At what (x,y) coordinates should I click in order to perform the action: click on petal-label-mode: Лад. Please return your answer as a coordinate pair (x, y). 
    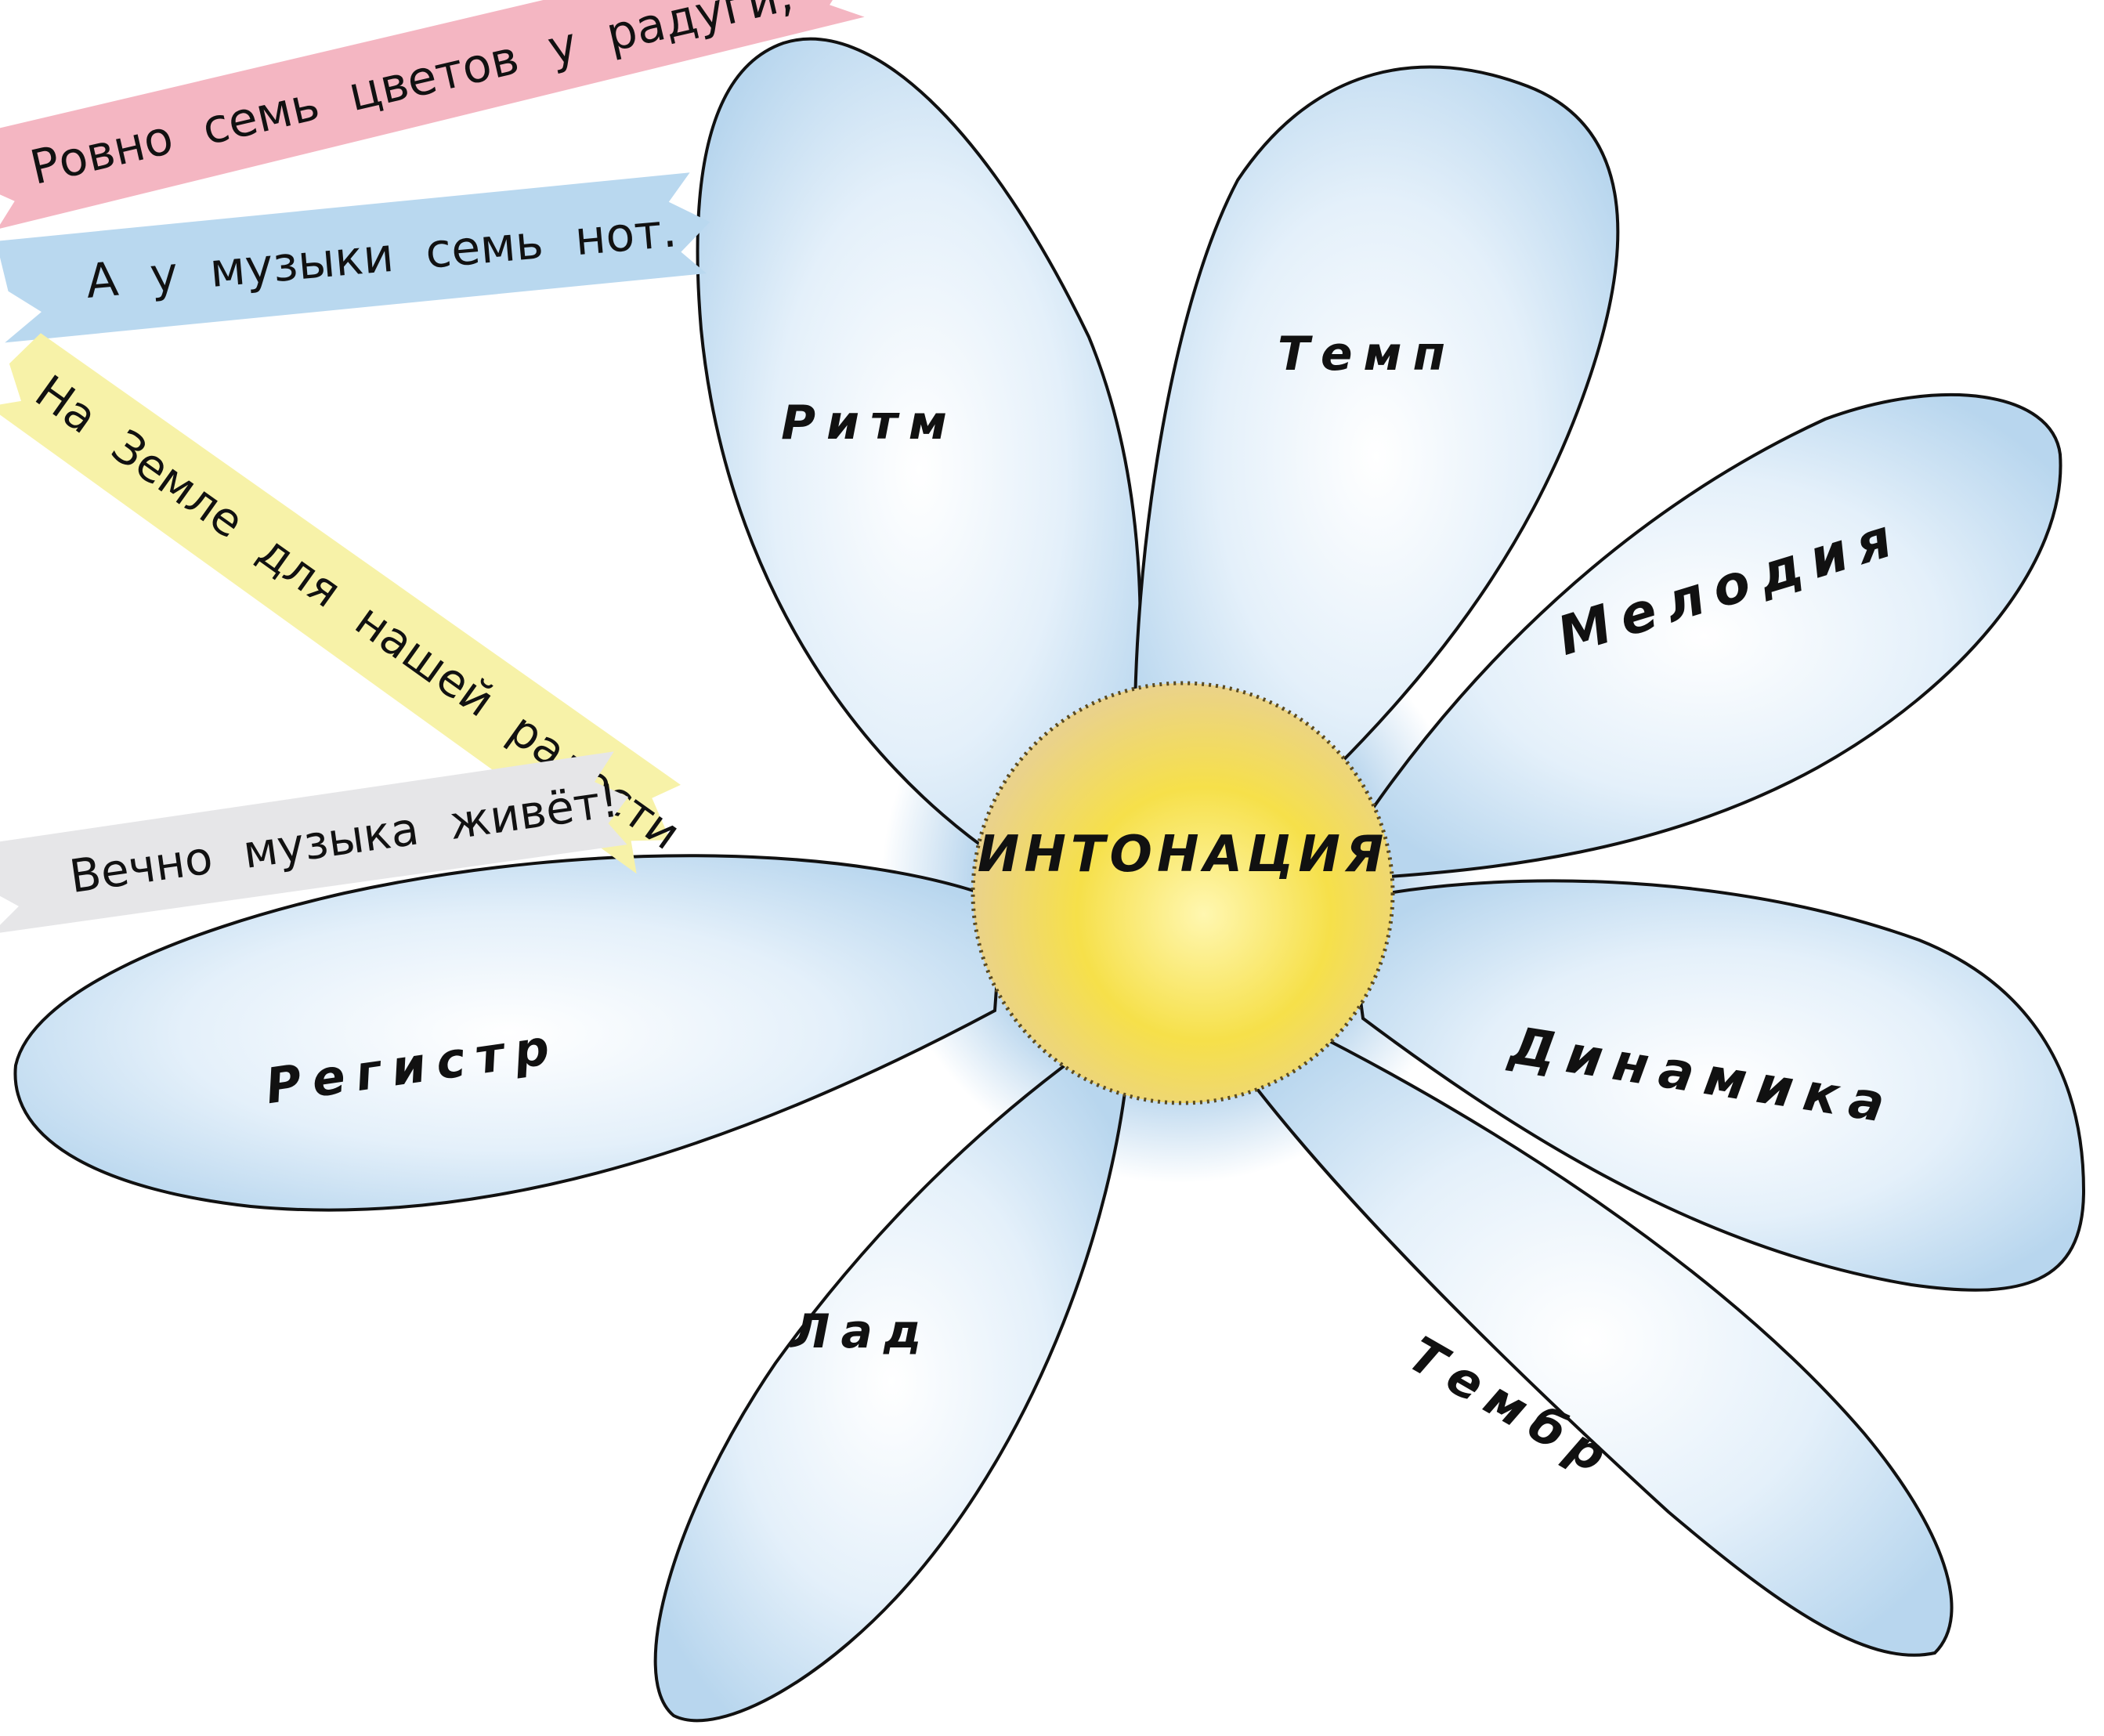
    Looking at the image, I should click on (861, 1331).